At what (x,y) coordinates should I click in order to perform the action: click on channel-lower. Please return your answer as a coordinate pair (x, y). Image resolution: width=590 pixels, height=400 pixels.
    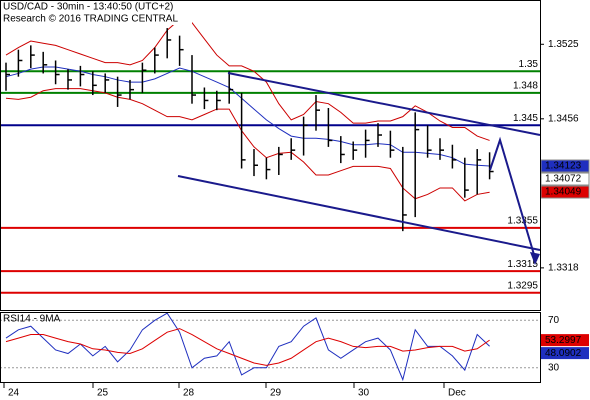
    Looking at the image, I should click on (359, 213).